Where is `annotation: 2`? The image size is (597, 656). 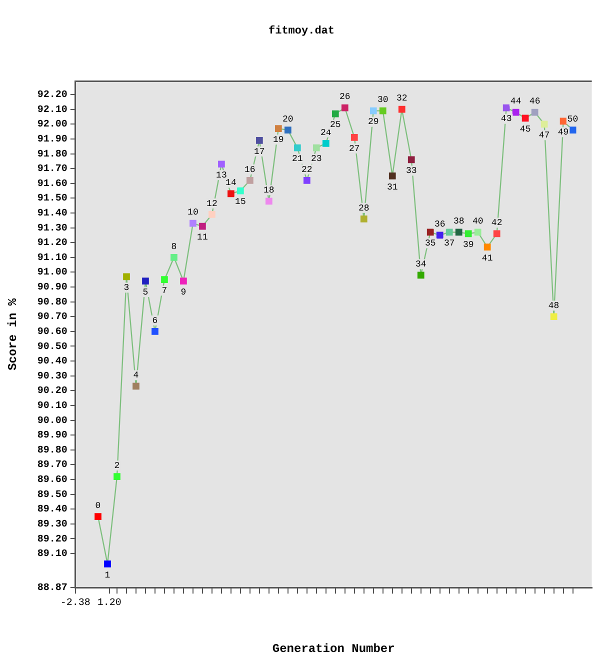
annotation: 2 is located at coordinates (117, 465).